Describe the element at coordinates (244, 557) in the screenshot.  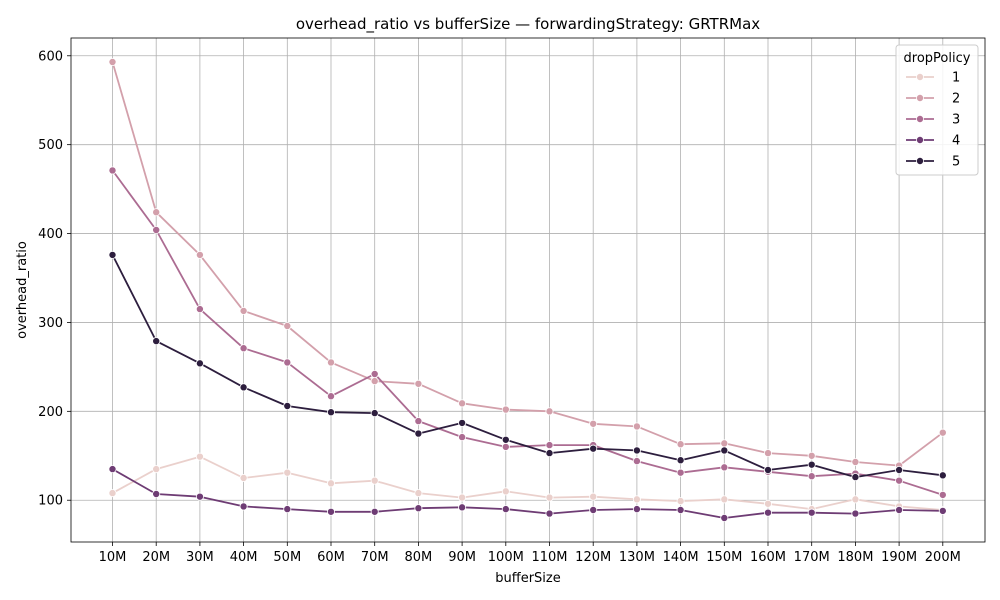
I see `x-tick-label: 40M` at that location.